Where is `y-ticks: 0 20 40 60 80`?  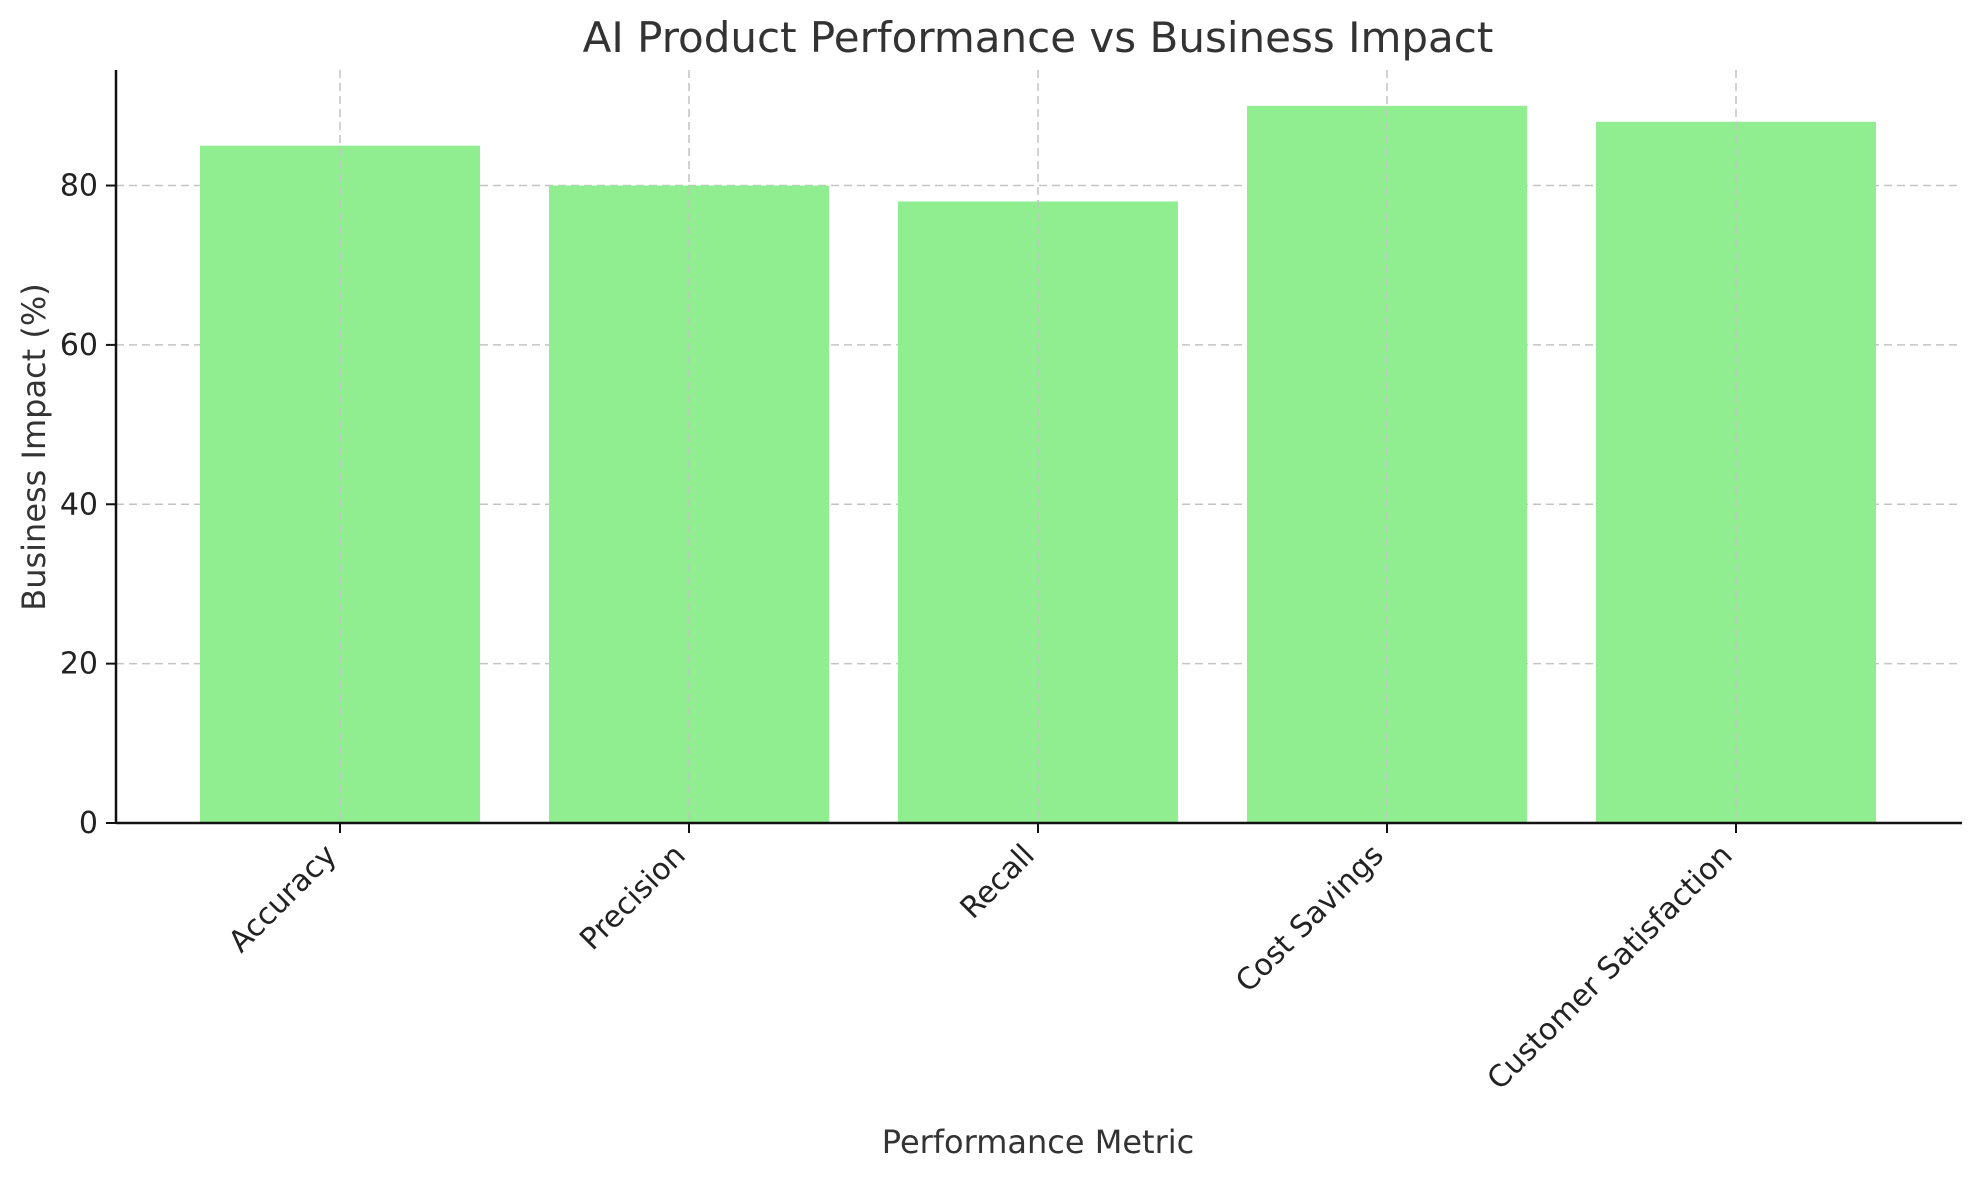 y-ticks: 0 20 40 60 80 is located at coordinates (88, 505).